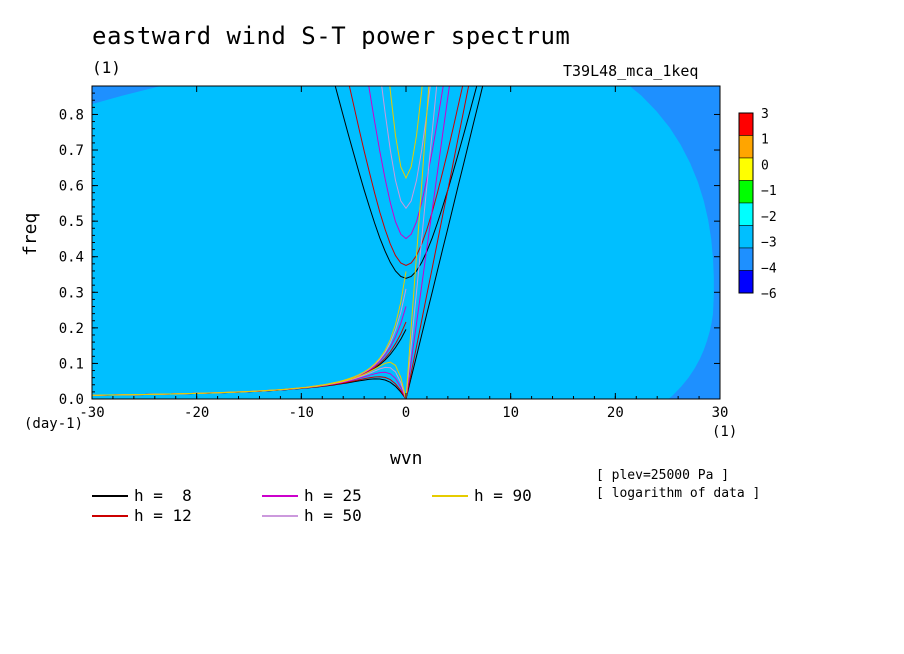  Describe the element at coordinates (71, 329) in the screenshot. I see `y-tick-label: 0.2` at that location.